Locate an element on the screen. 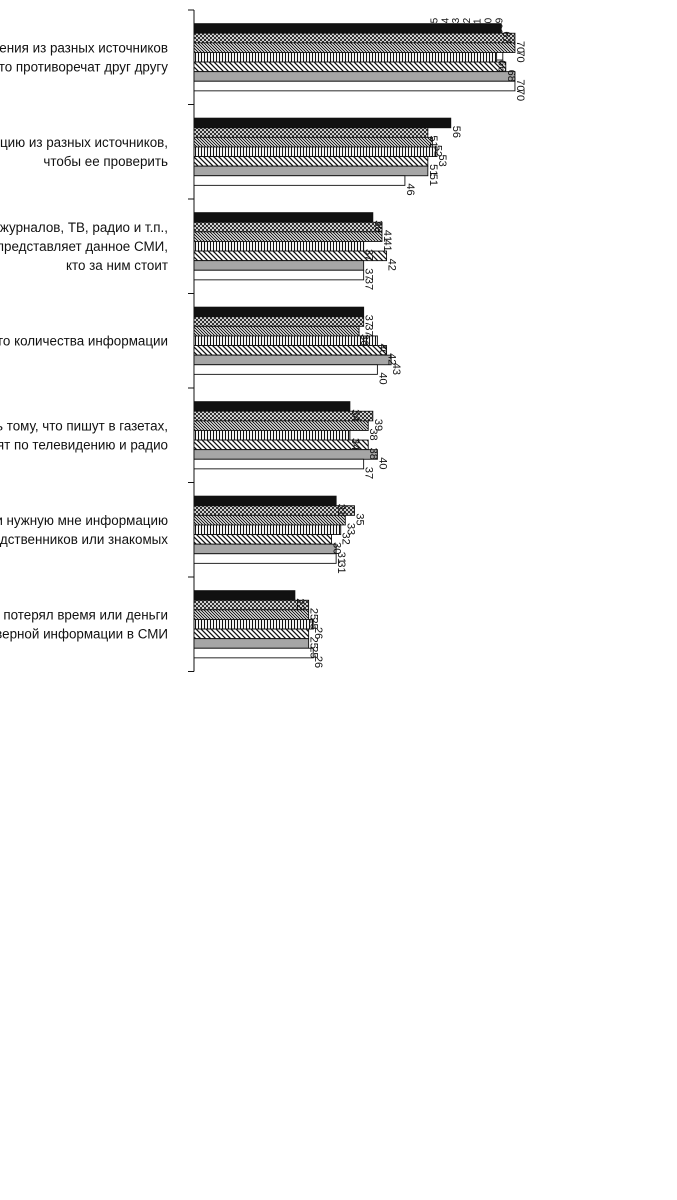  category-label: из-за неверной информации в СМИ is located at coordinates (84, 633).